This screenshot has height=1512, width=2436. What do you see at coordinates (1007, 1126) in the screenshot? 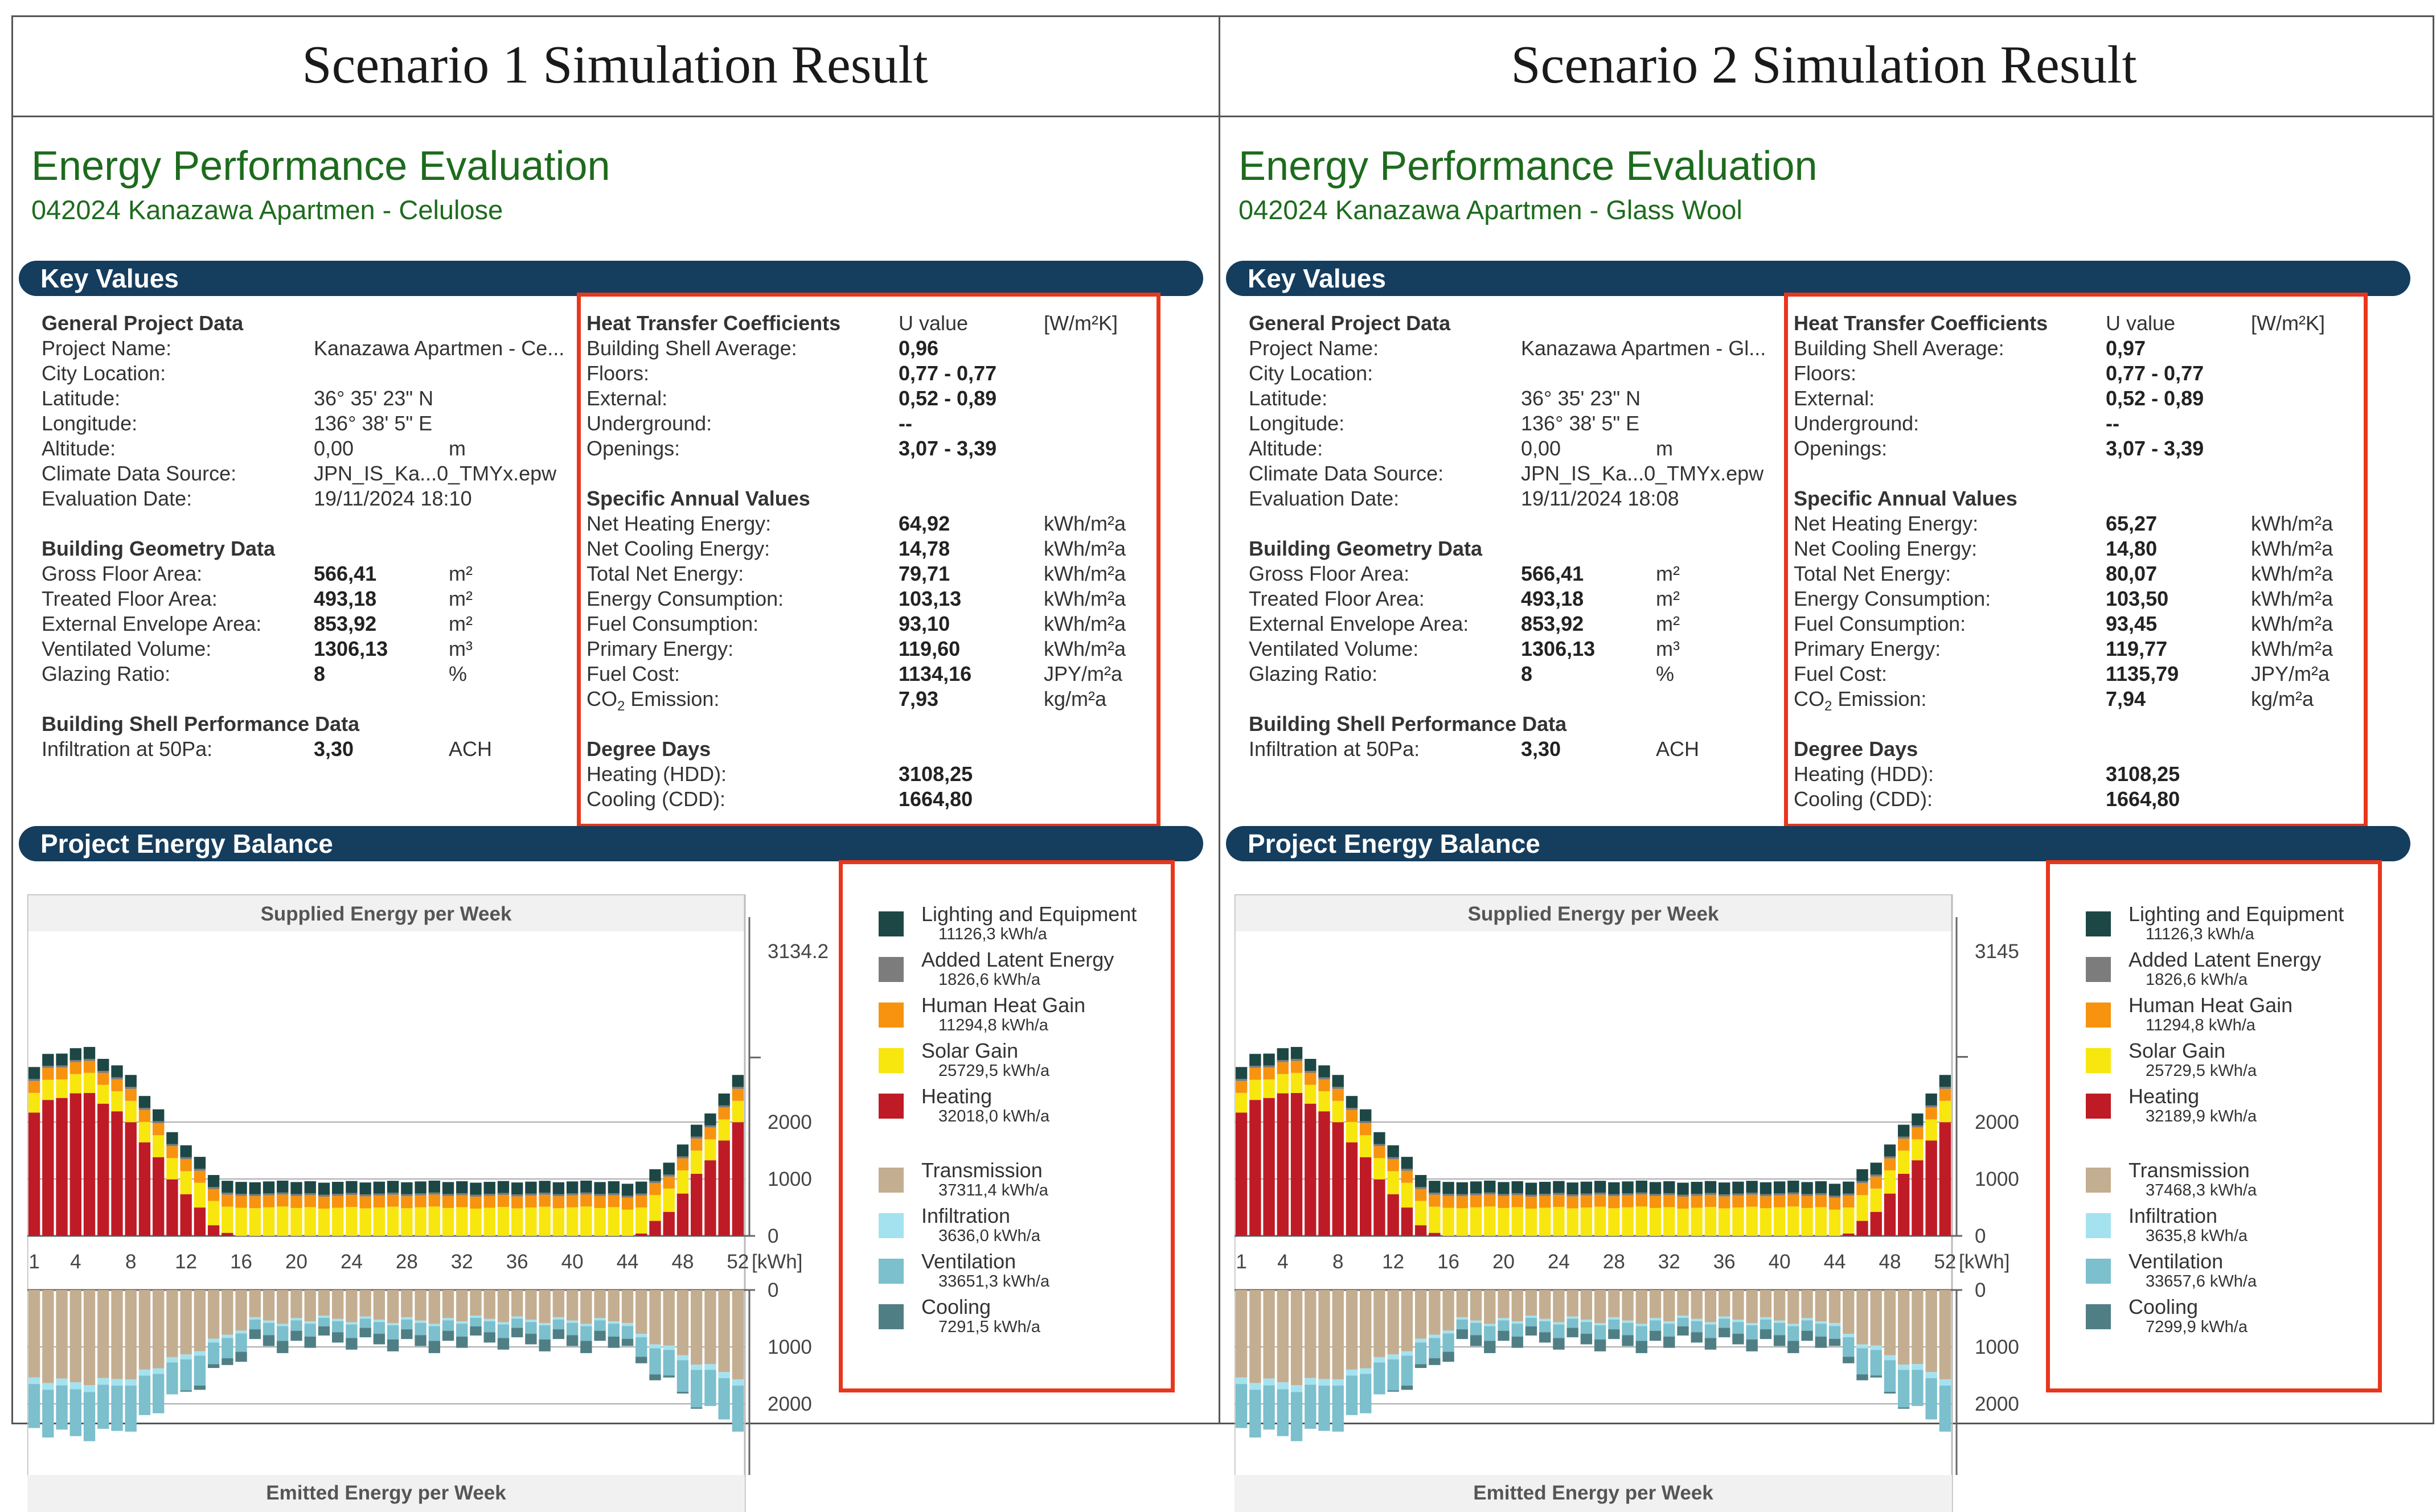
I see `highlight-box-legend` at bounding box center [1007, 1126].